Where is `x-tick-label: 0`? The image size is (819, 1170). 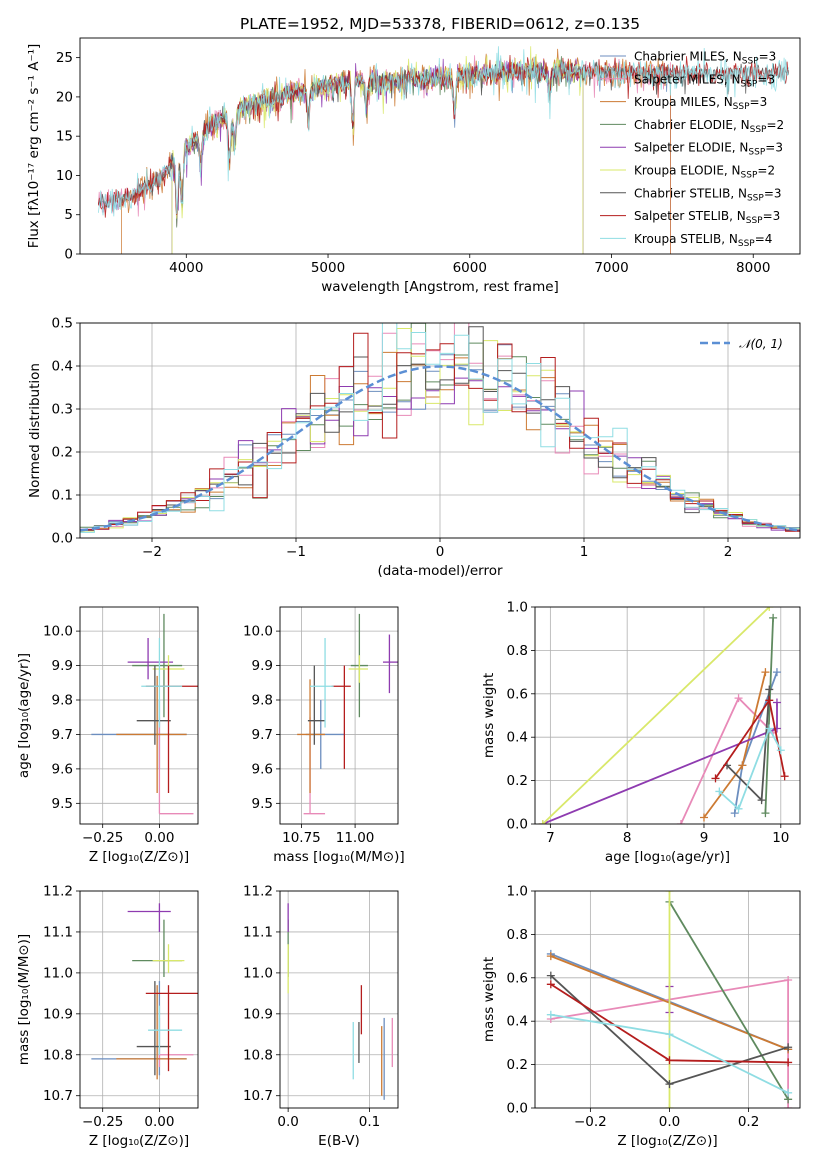 x-tick-label: 0 is located at coordinates (440, 552).